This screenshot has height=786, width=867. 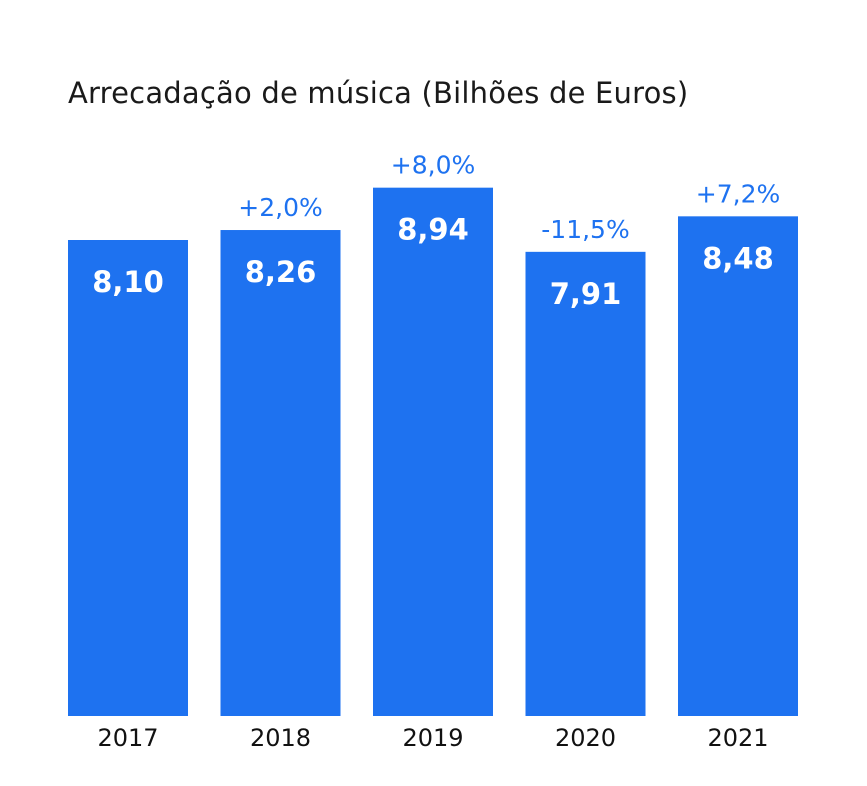 I want to click on value-label-2019: 8,94, so click(x=433, y=230).